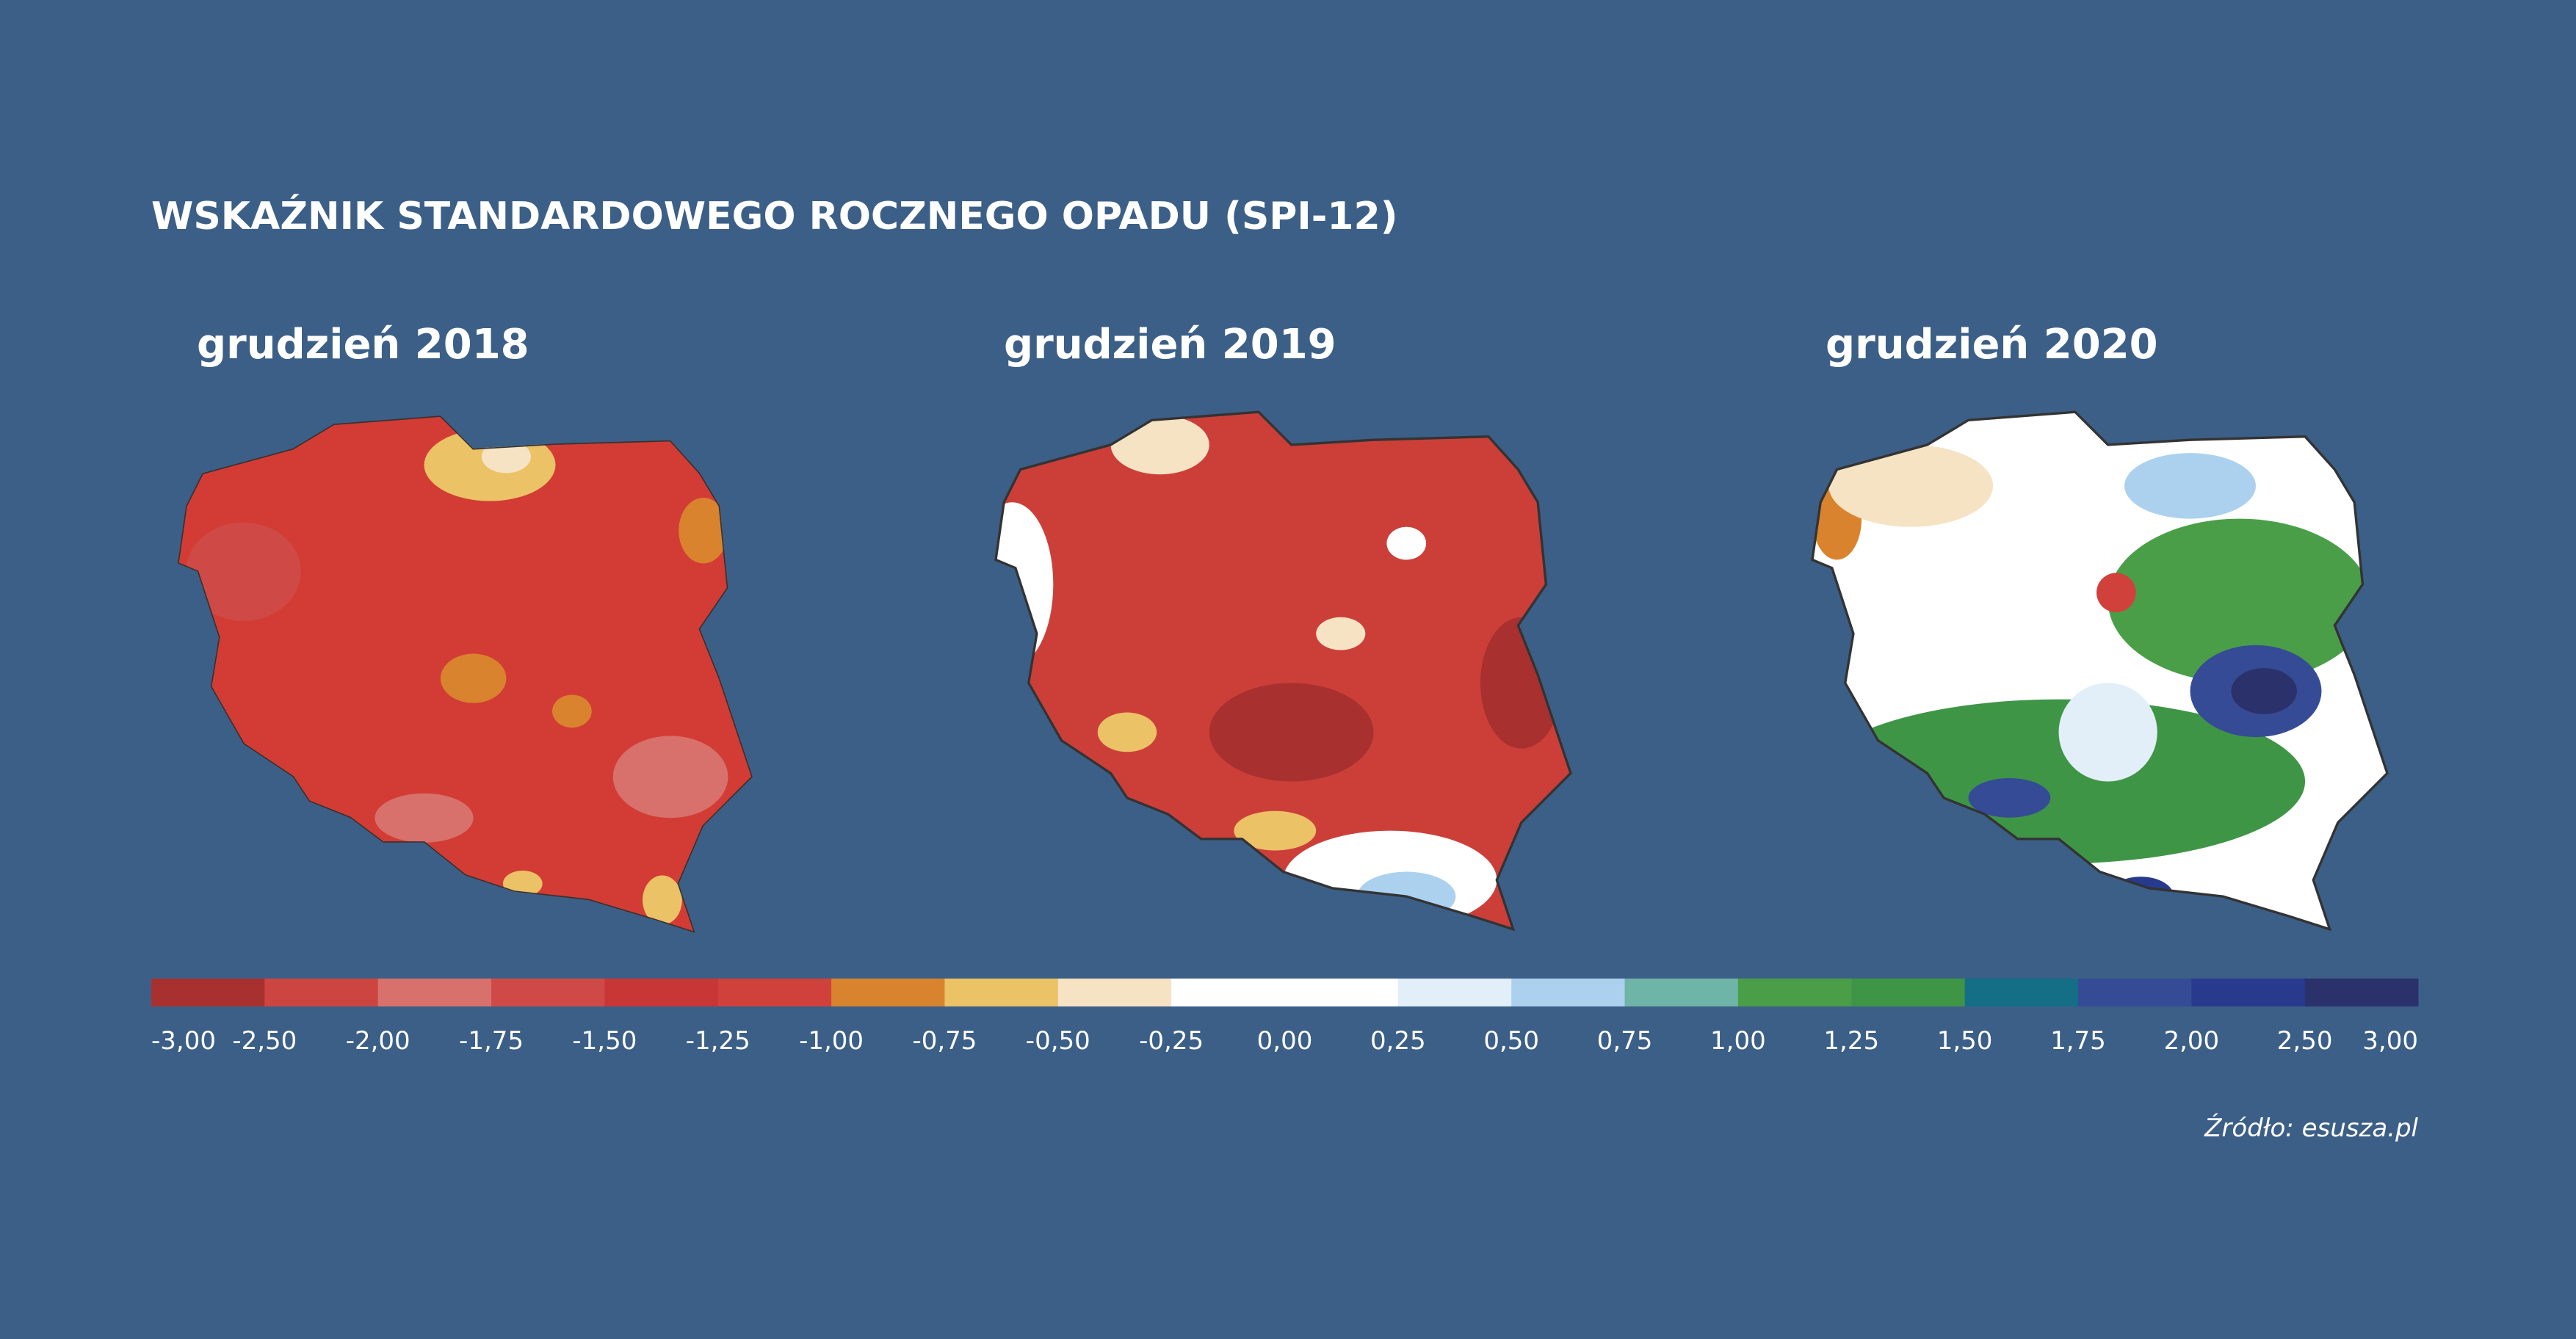 Image resolution: width=2576 pixels, height=1339 pixels. I want to click on legend-label: 1,25, so click(1851, 1041).